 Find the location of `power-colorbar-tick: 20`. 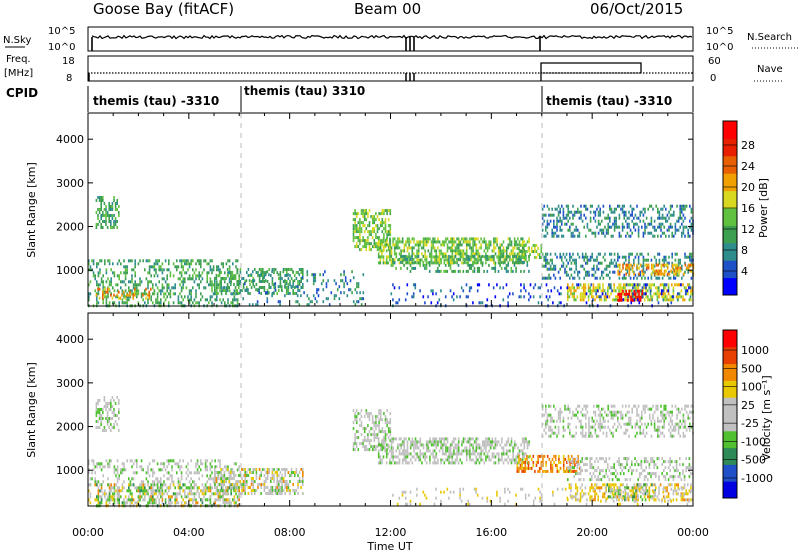

power-colorbar-tick: 20 is located at coordinates (748, 187).